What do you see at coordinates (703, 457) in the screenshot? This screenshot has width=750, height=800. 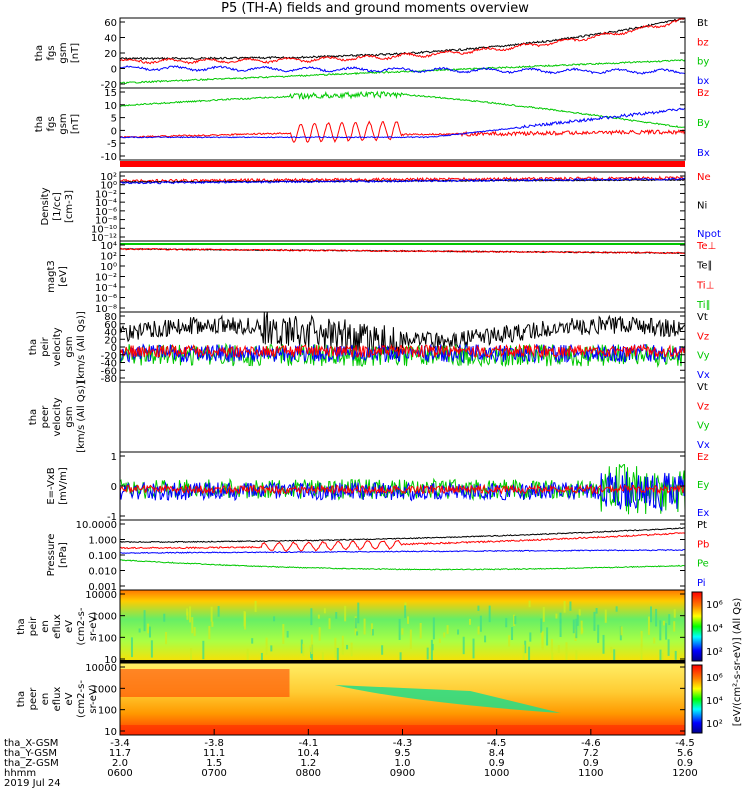 I see `legend-ez: Ez` at bounding box center [703, 457].